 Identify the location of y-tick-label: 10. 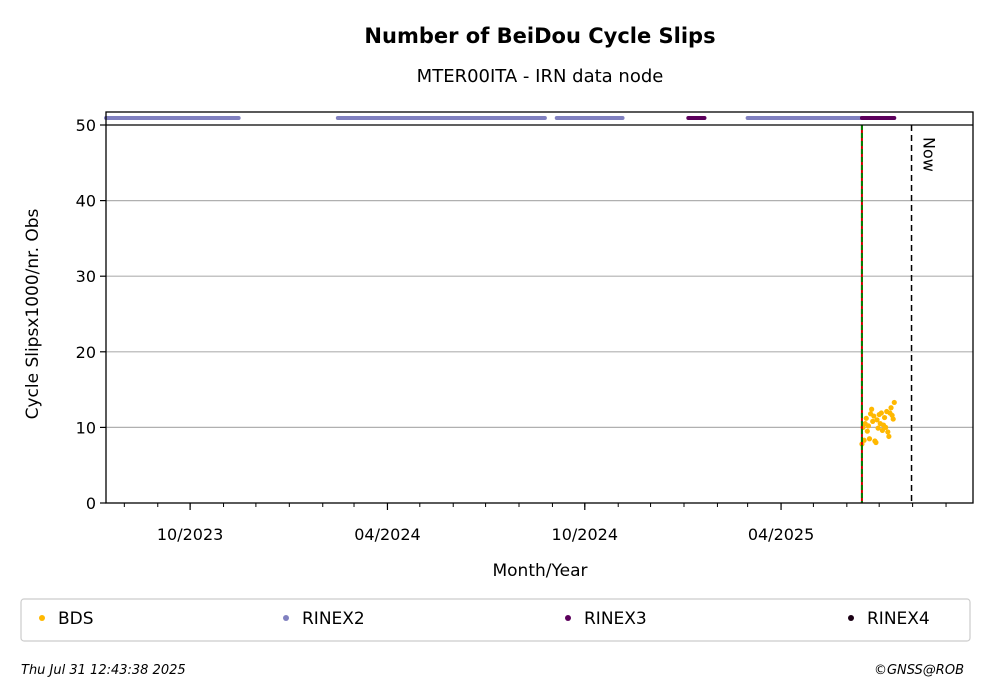
(86, 427).